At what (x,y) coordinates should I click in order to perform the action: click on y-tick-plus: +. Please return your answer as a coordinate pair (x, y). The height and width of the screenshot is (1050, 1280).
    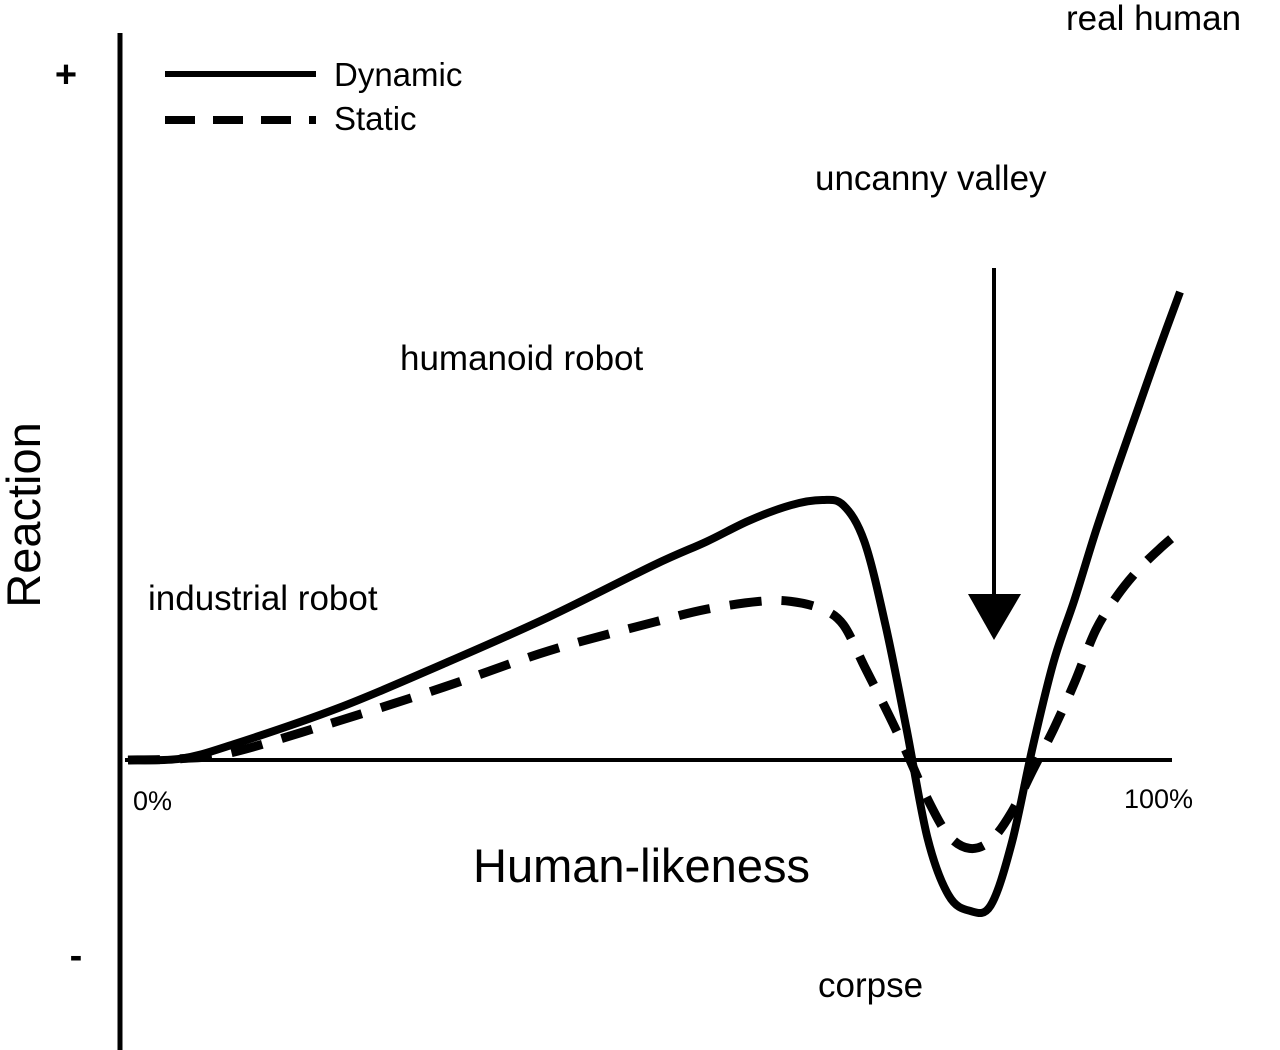
    Looking at the image, I should click on (66, 75).